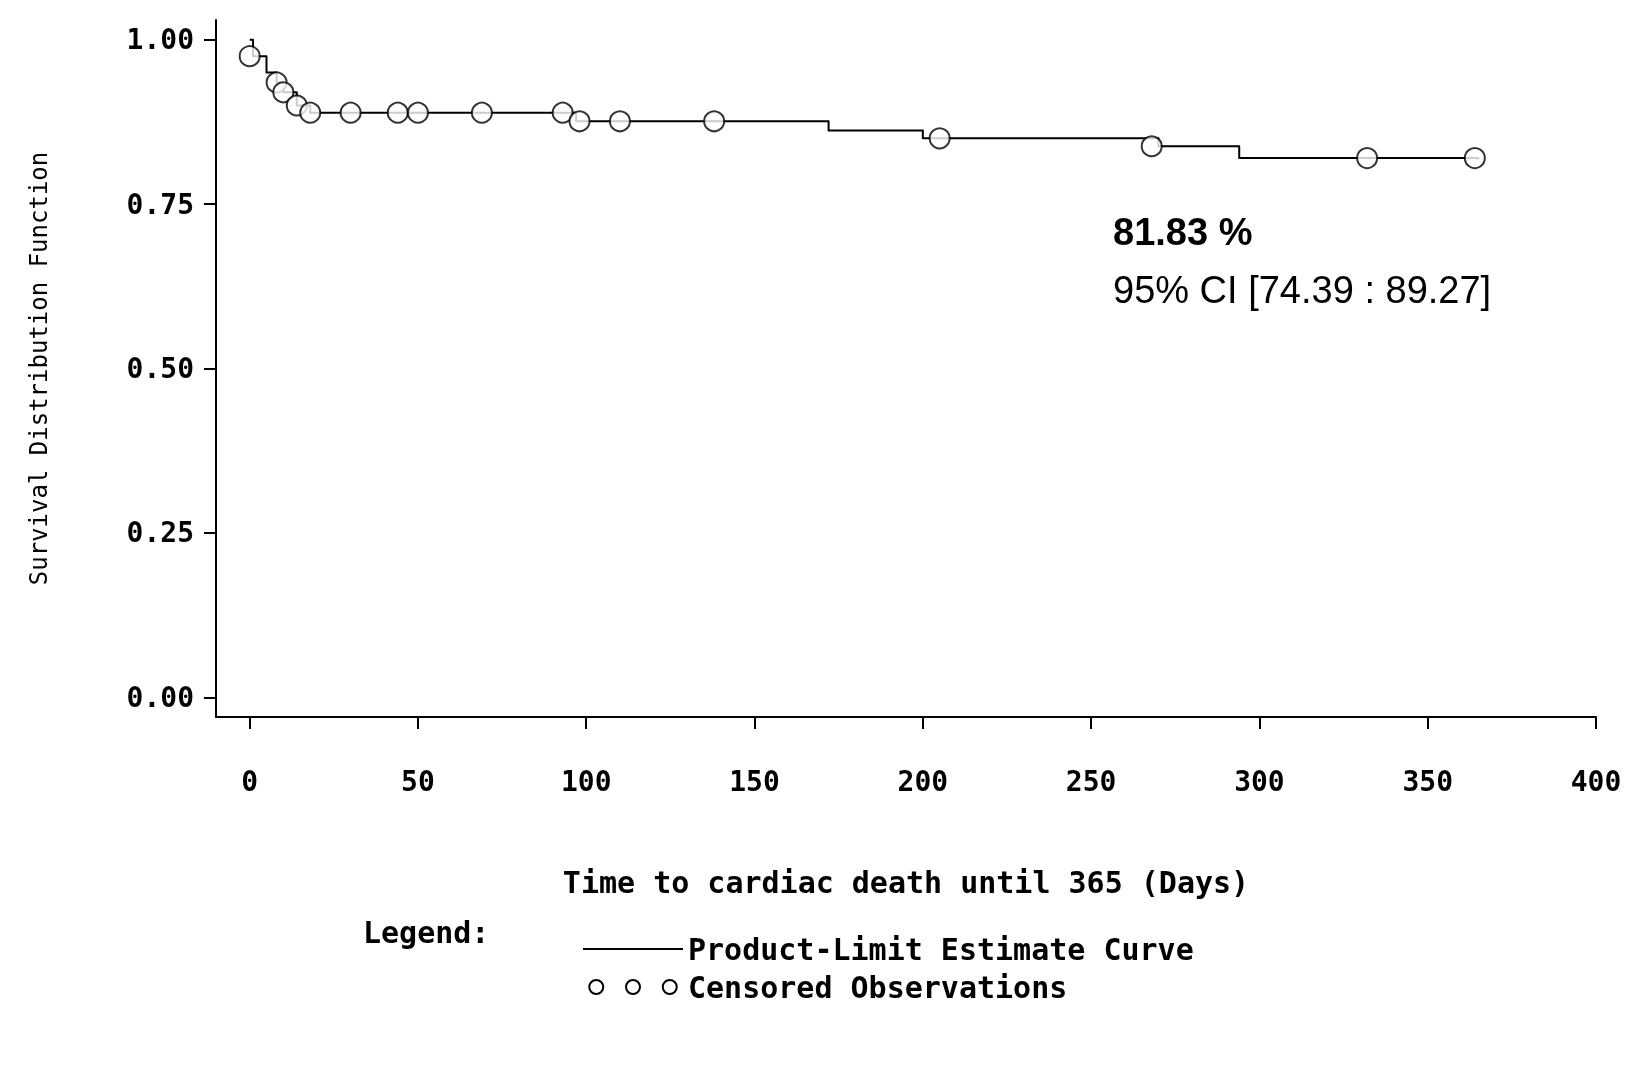 The height and width of the screenshot is (1074, 1650). Describe the element at coordinates (418, 781) in the screenshot. I see `x-tick-label: 50` at that location.